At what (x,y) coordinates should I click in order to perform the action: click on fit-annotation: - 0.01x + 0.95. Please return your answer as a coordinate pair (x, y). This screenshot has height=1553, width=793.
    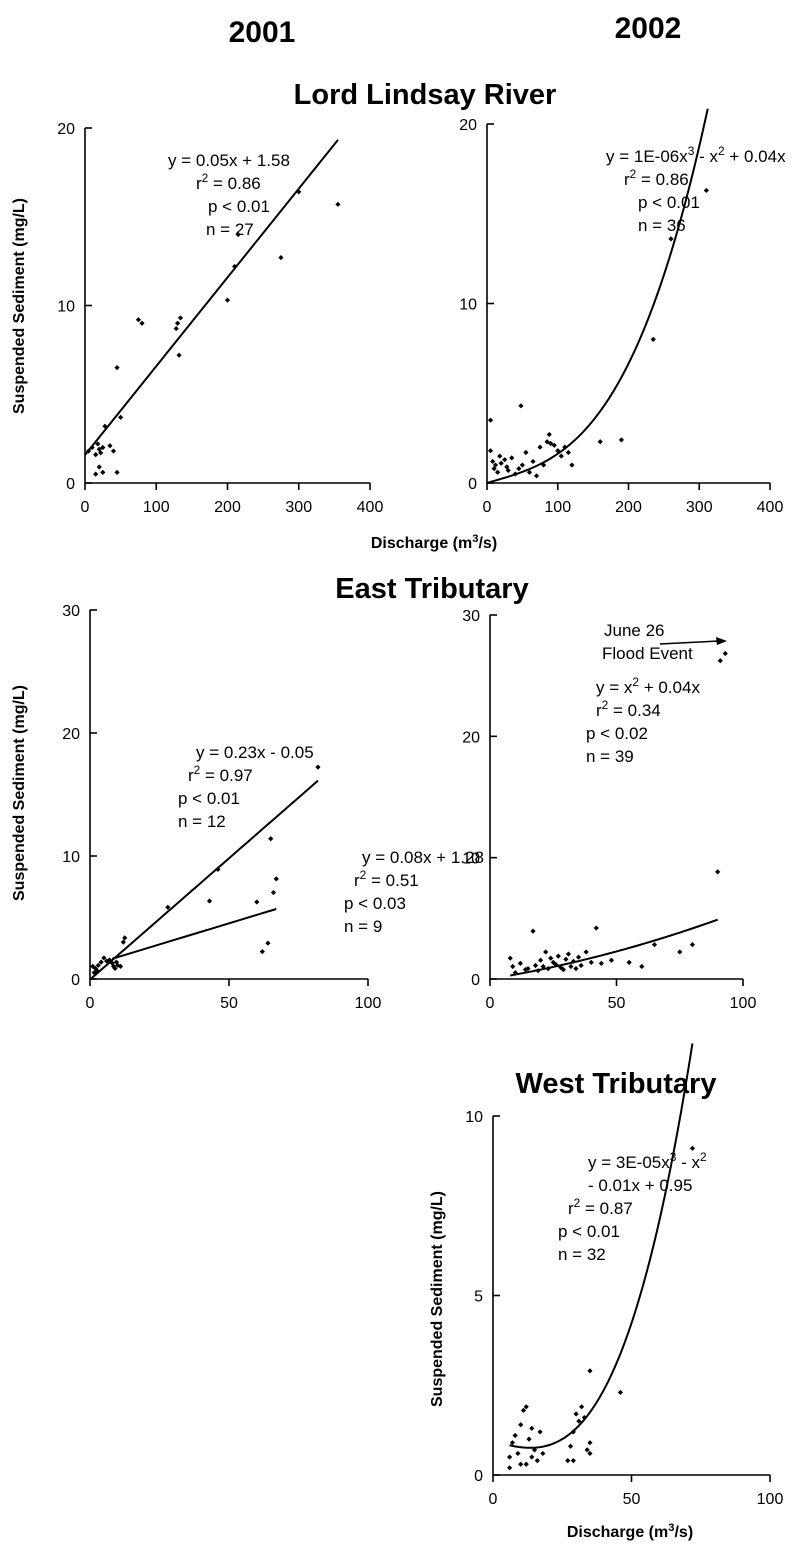
    Looking at the image, I should click on (640, 1185).